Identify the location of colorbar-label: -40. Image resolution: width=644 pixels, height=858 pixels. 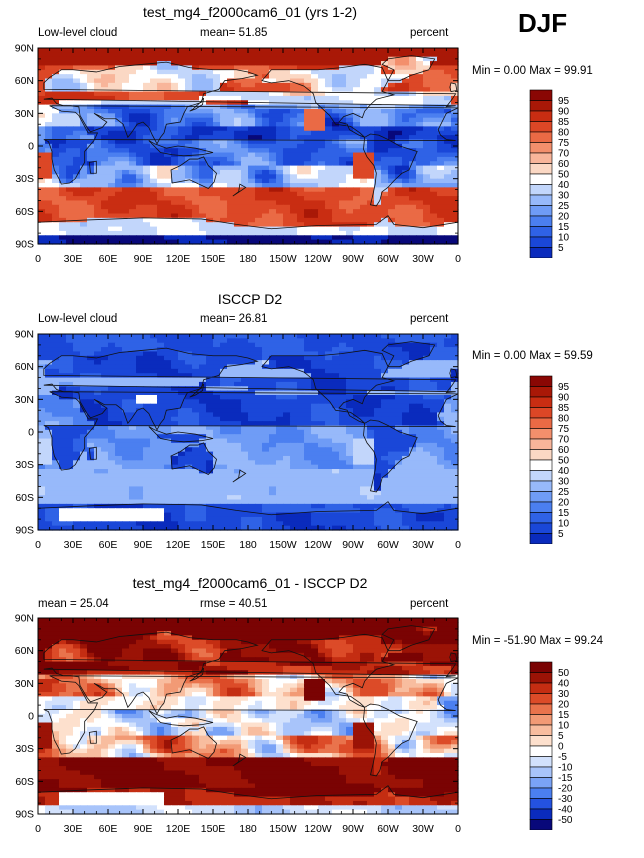
(565, 810).